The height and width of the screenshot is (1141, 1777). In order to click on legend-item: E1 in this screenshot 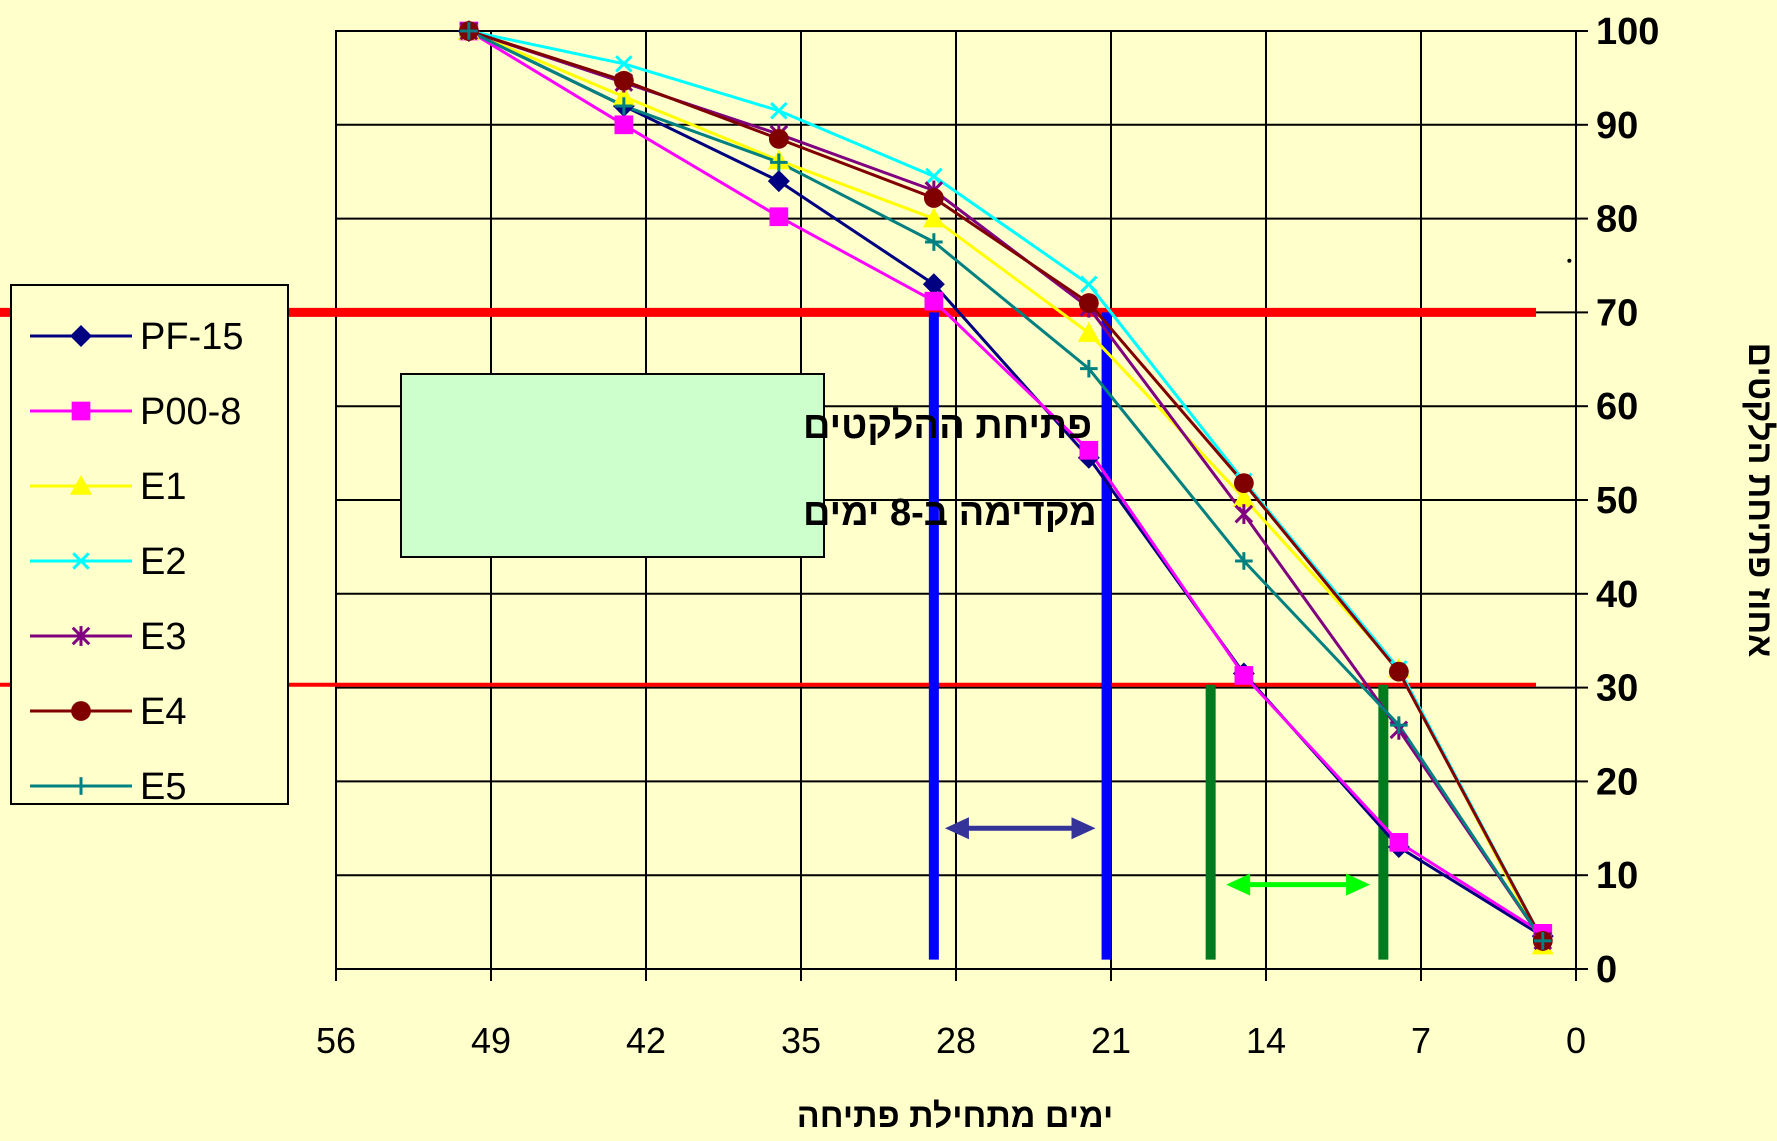, I will do `click(108, 487)`.